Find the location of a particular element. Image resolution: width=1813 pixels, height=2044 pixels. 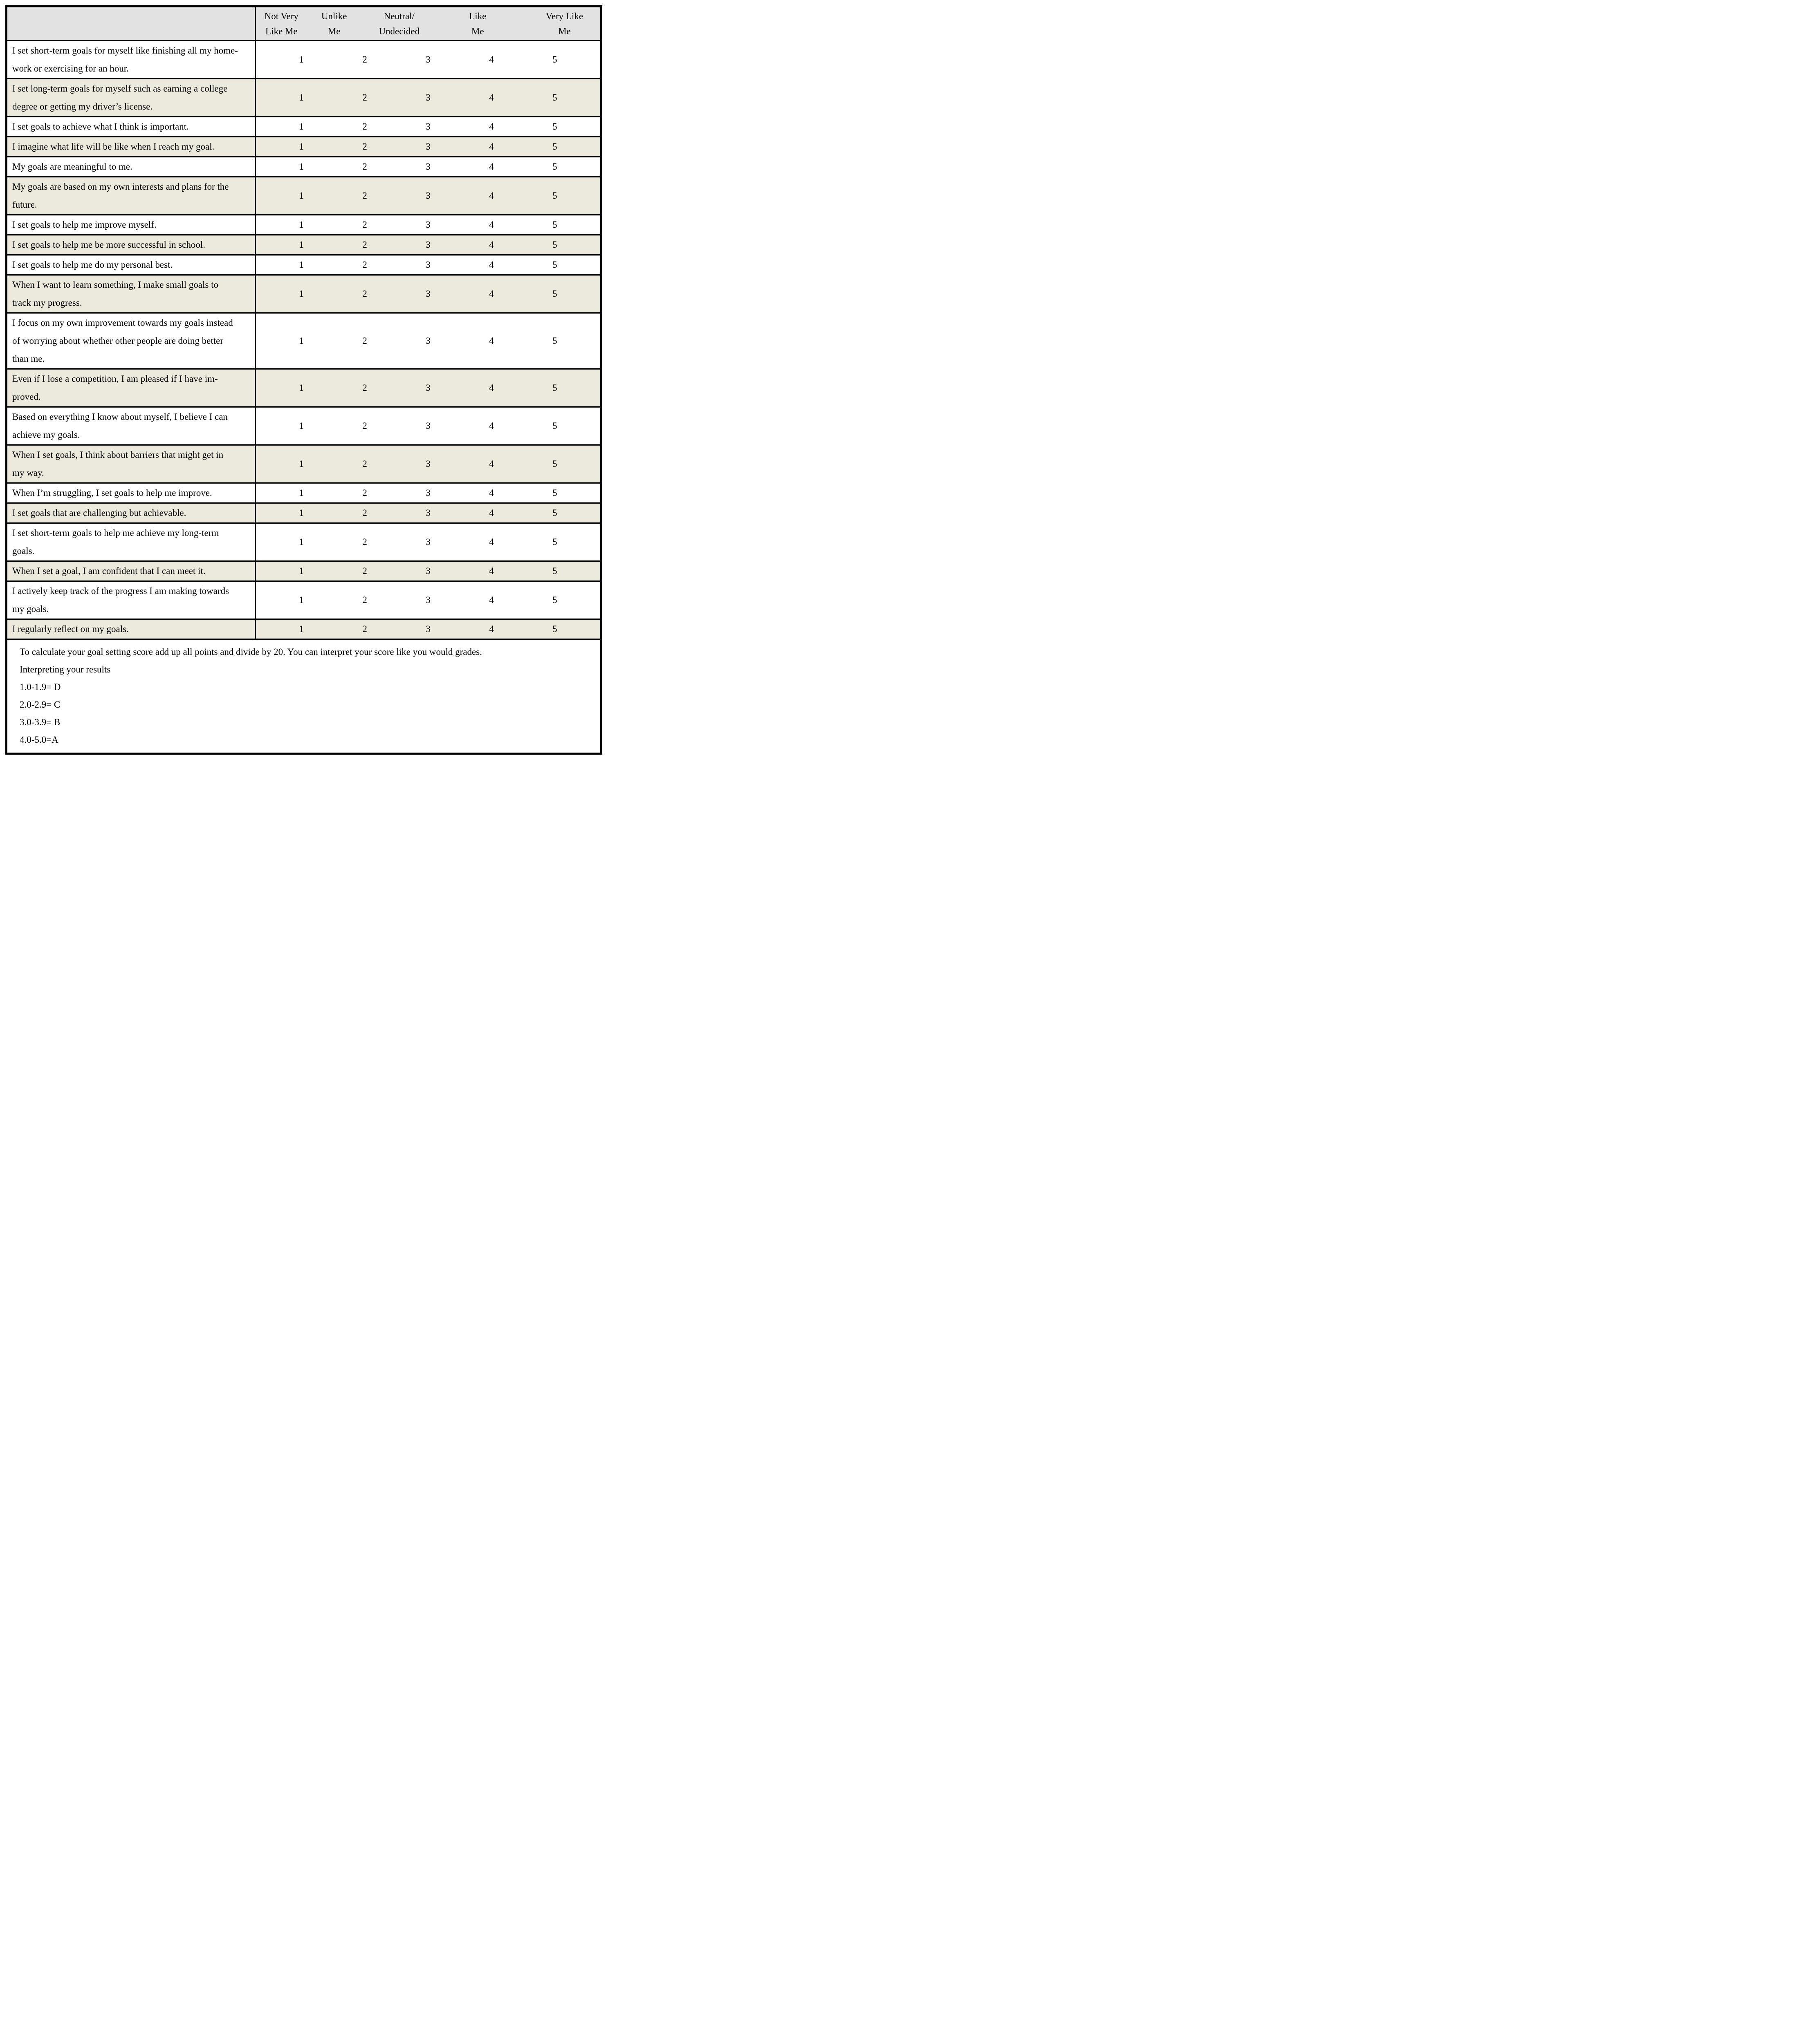

statement-text: future. is located at coordinates (24, 204).